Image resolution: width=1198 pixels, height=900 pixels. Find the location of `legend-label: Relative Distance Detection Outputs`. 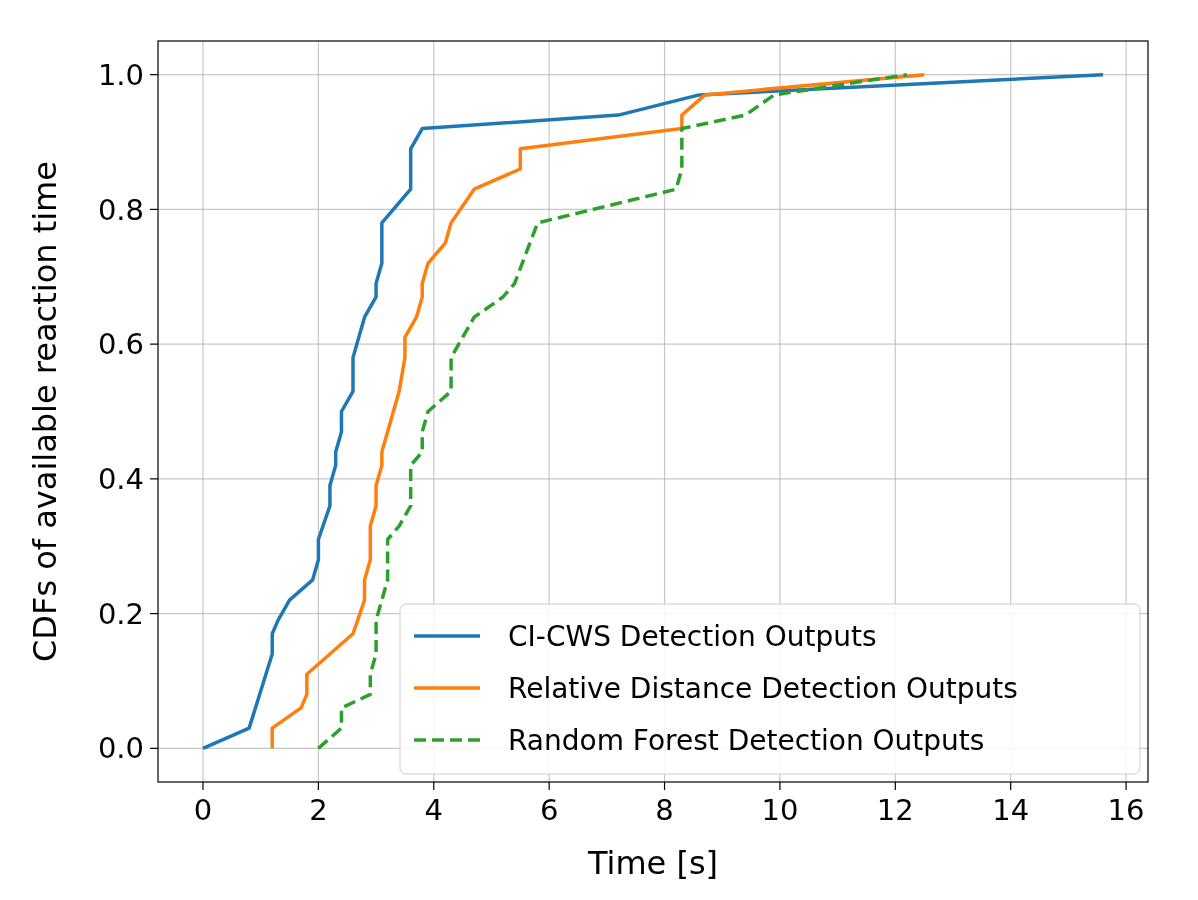

legend-label: Relative Distance Detection Outputs is located at coordinates (763, 688).